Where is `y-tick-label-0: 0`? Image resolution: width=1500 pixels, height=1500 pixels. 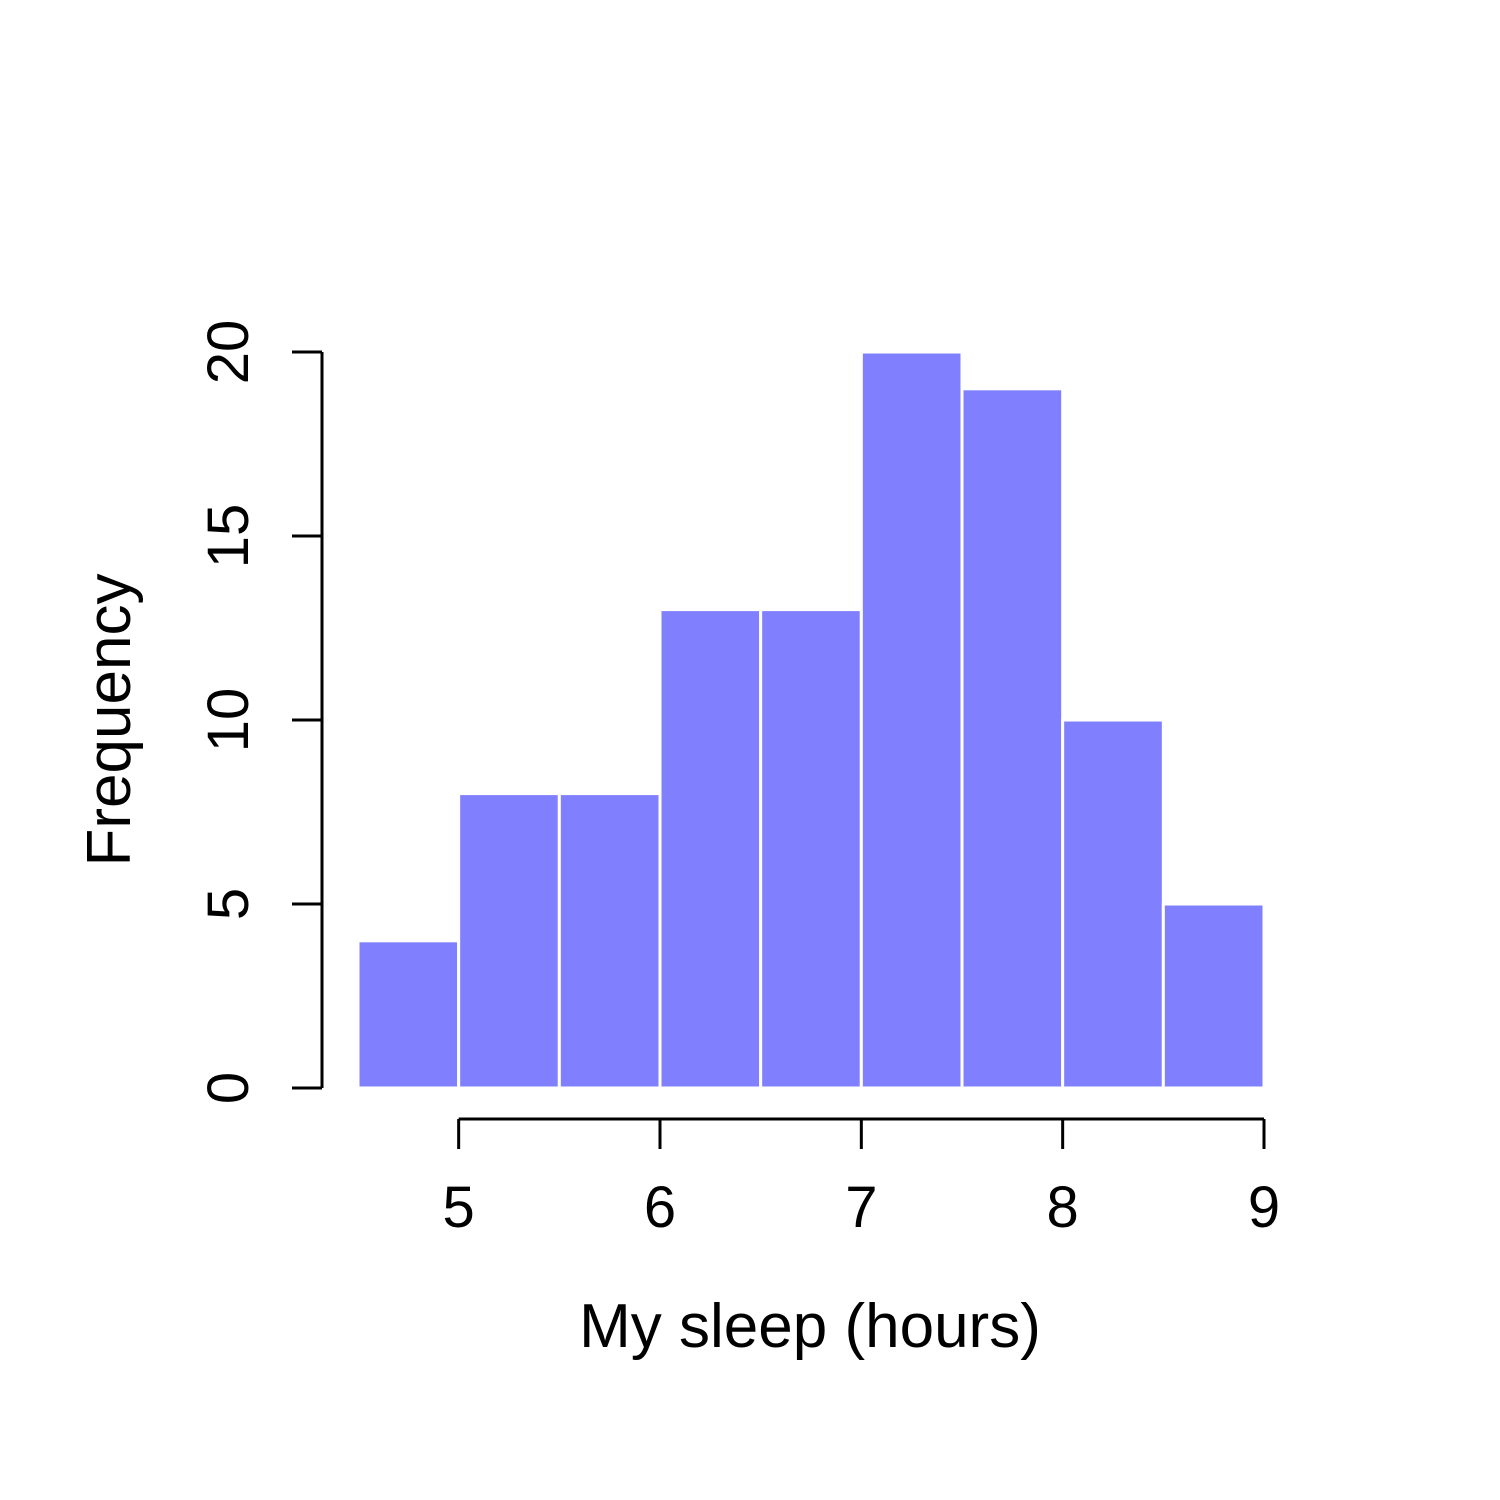
y-tick-label-0: 0 is located at coordinates (228, 1088).